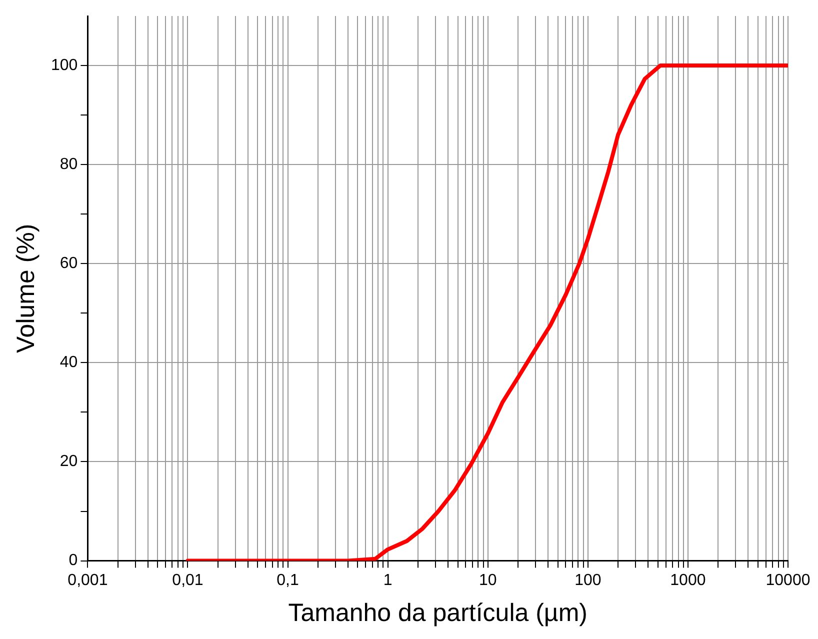  What do you see at coordinates (487, 580) in the screenshot?
I see `x-tick-label: 10` at bounding box center [487, 580].